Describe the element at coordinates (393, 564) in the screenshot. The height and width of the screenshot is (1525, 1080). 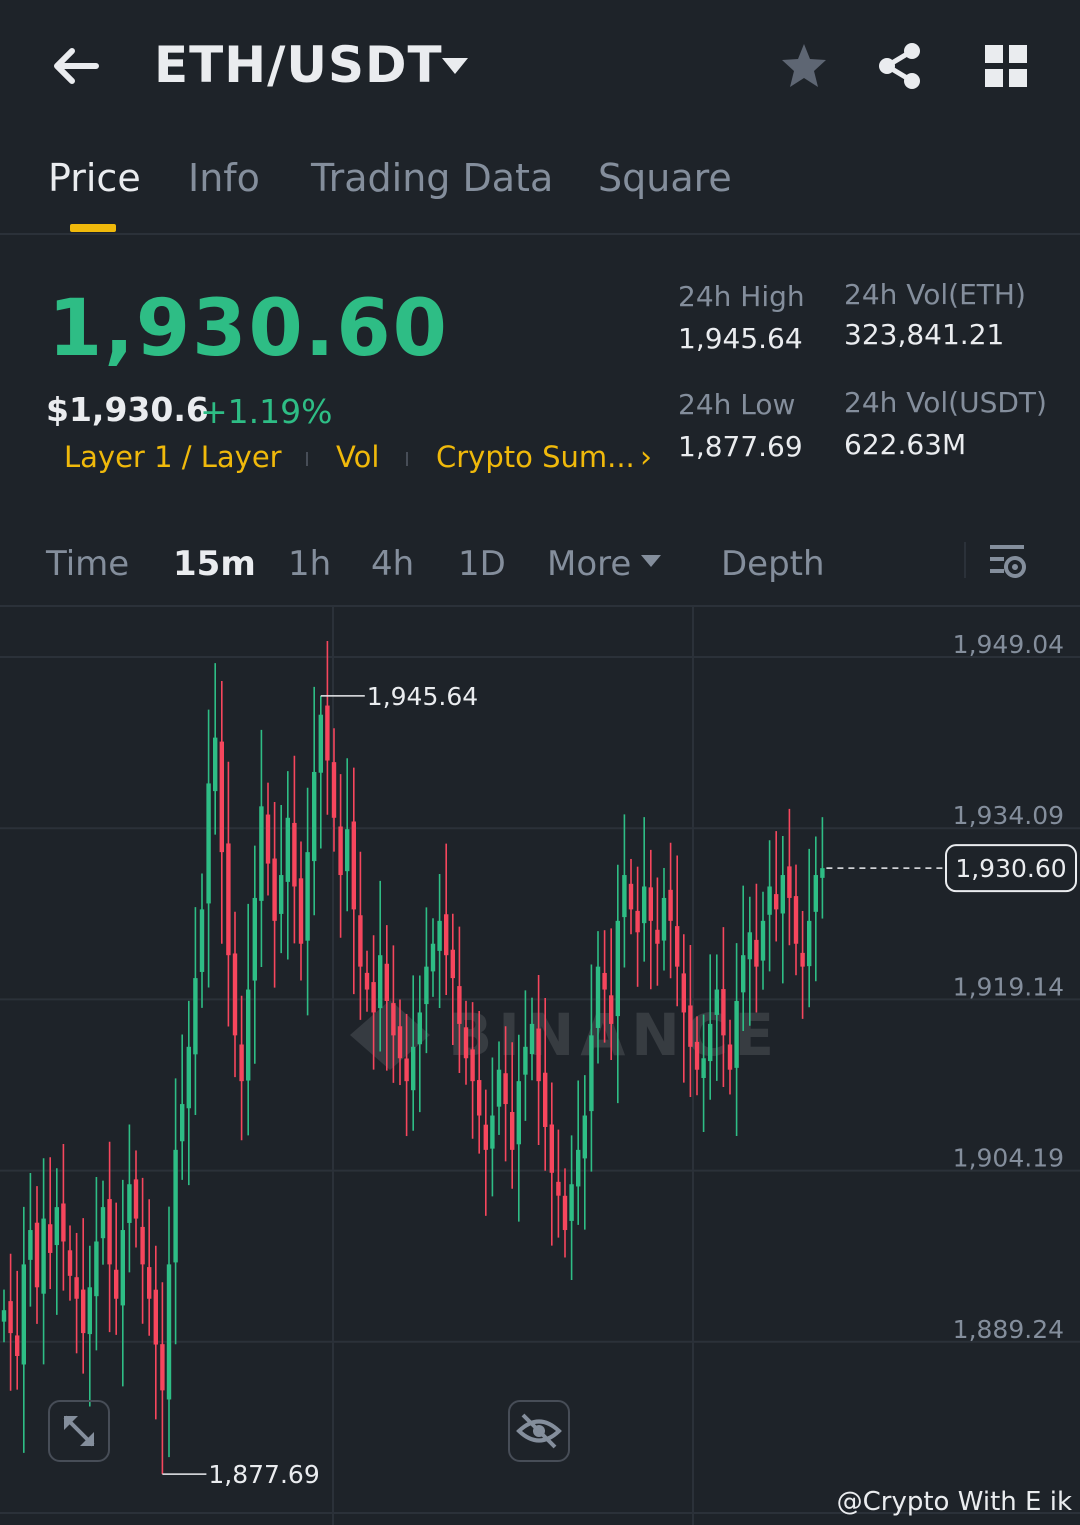
I see `interval-4h: 4h` at that location.